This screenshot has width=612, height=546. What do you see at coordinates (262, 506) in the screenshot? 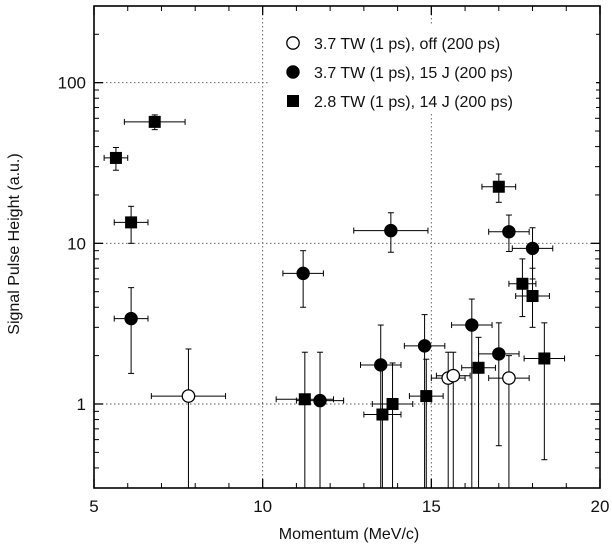
I see `x-tick-label: 10` at bounding box center [262, 506].